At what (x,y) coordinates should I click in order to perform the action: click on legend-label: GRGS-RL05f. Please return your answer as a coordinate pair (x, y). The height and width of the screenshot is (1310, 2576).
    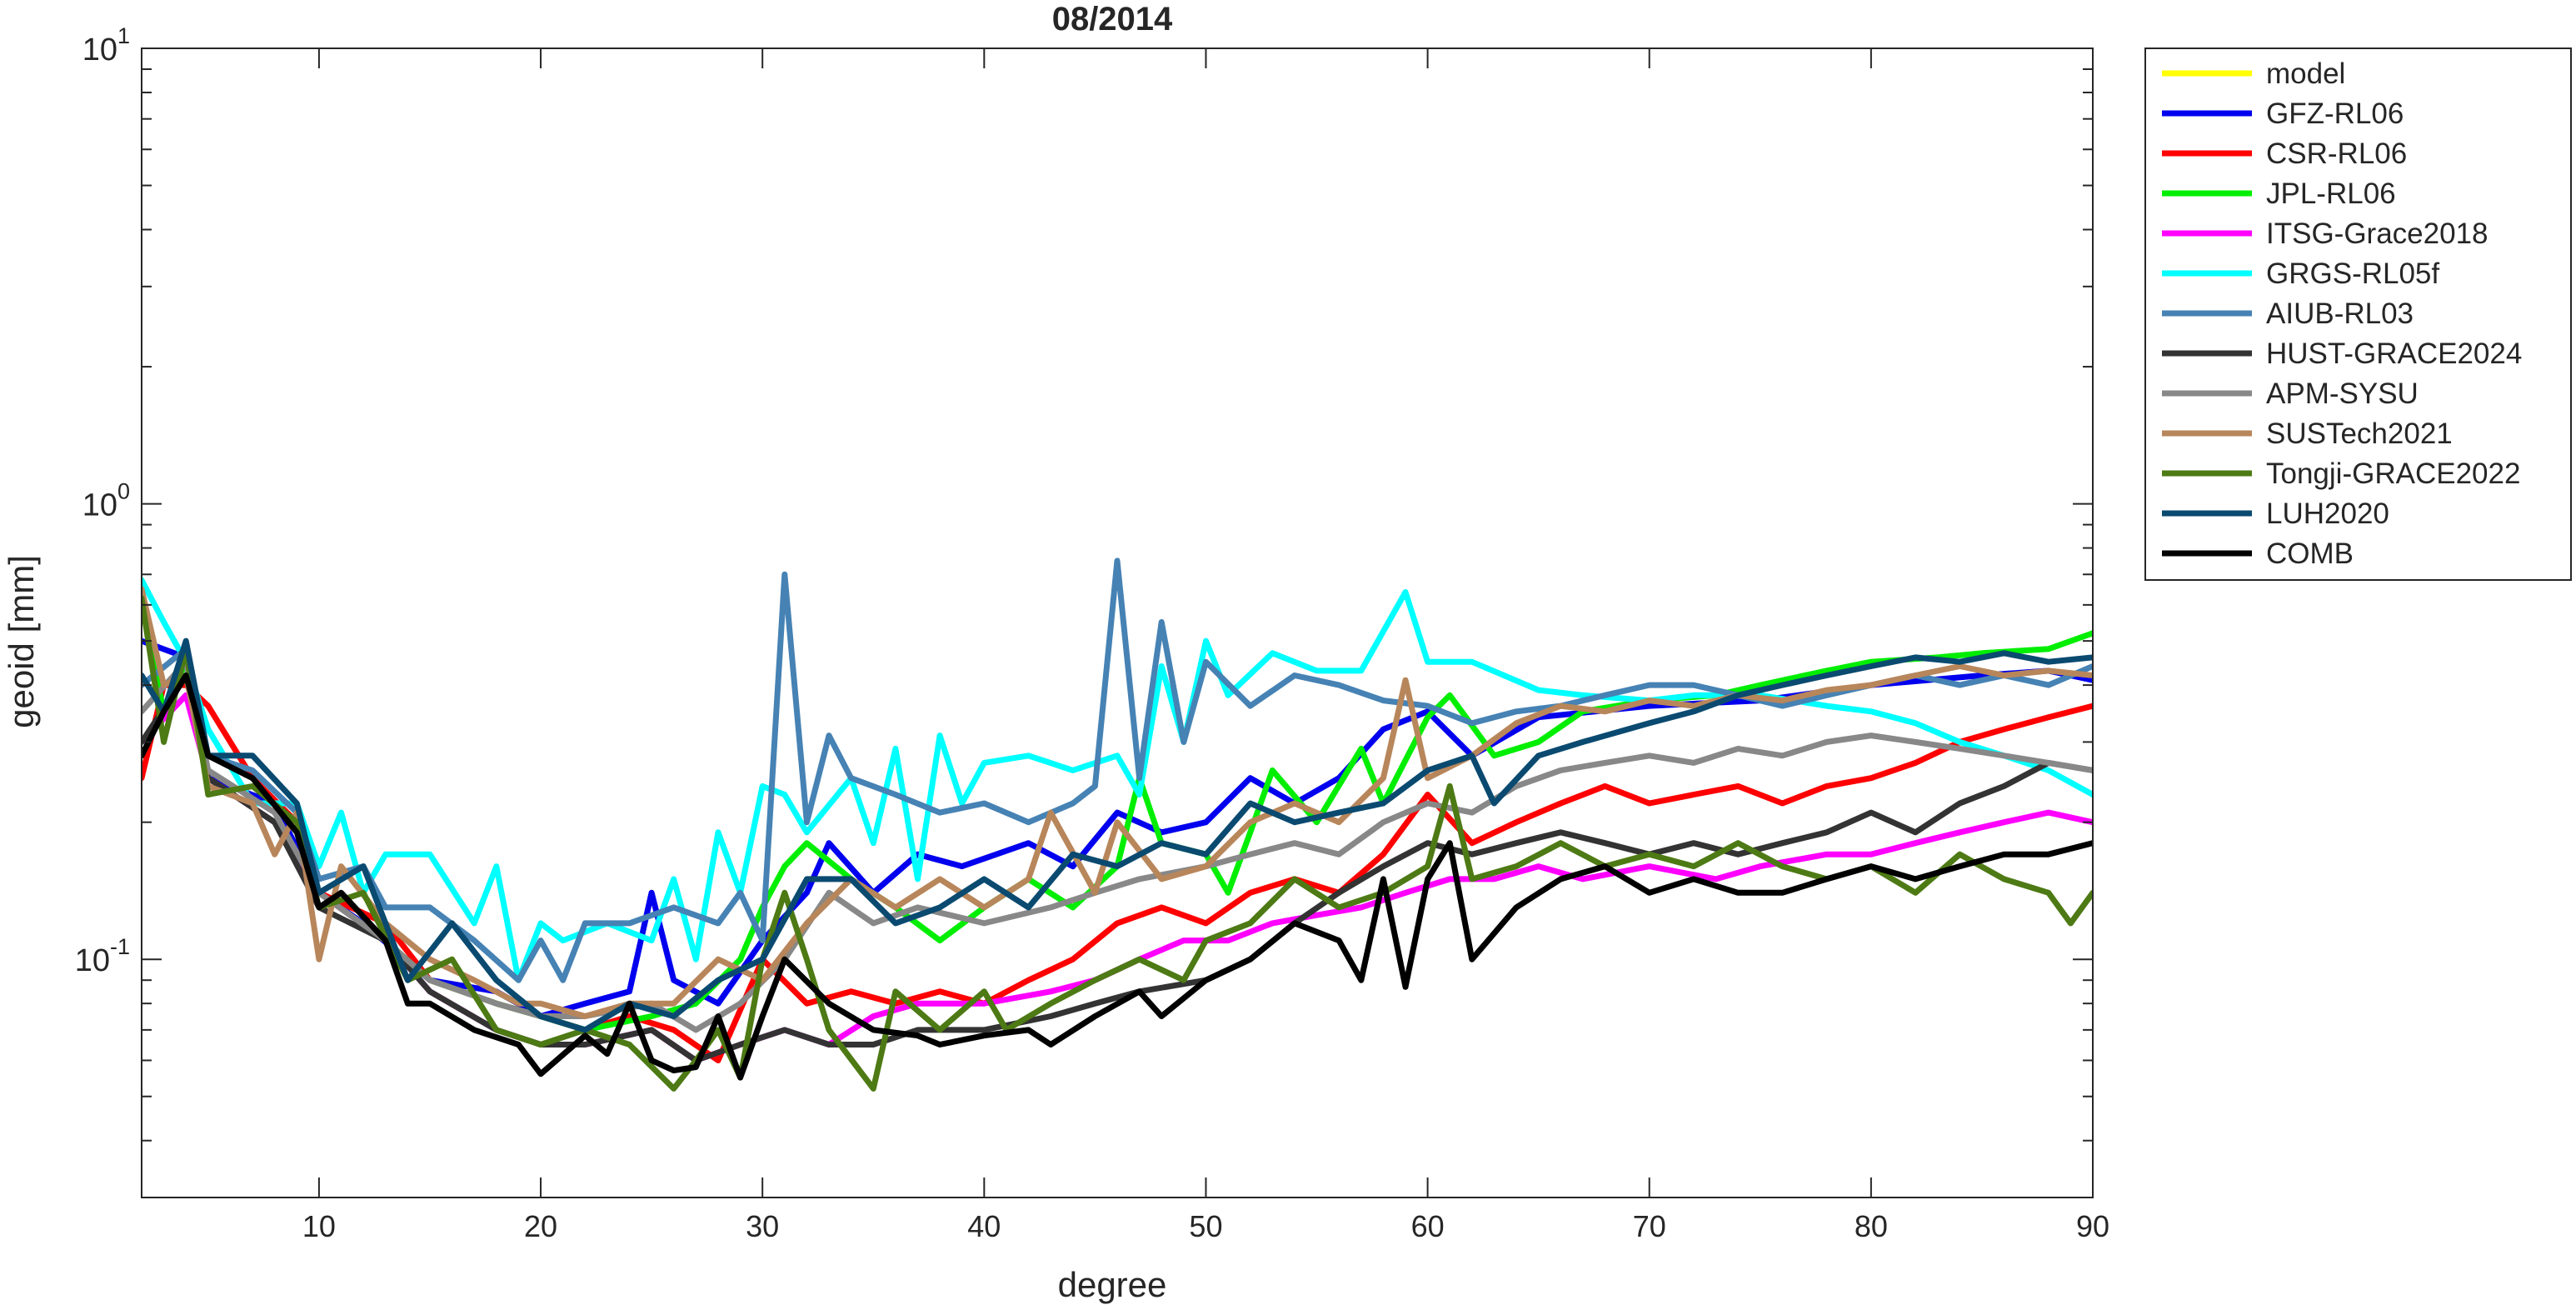
    Looking at the image, I should click on (2352, 274).